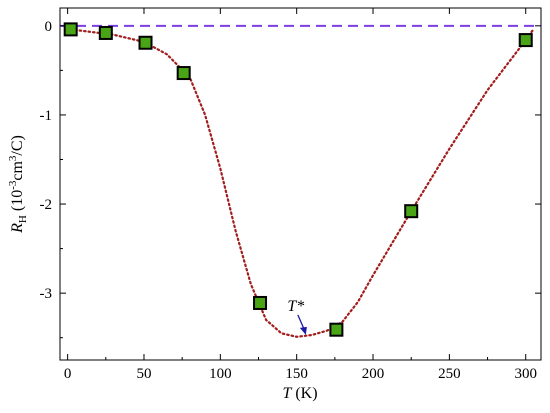 The image size is (550, 413). Describe the element at coordinates (303, 330) in the screenshot. I see `annotation-arrowhead` at that location.